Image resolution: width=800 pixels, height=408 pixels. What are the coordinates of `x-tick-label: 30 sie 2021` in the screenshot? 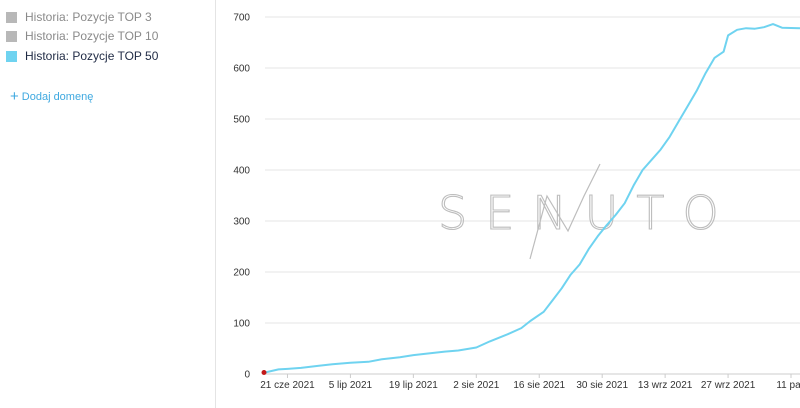 It's located at (602, 385).